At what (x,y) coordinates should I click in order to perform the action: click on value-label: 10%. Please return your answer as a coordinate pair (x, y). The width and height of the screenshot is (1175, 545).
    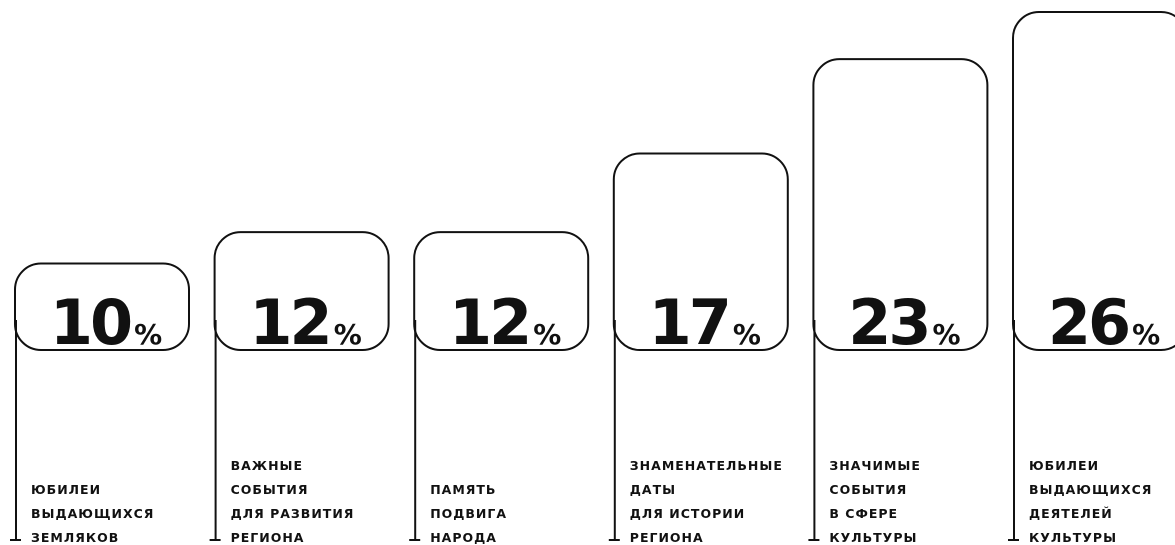
    Looking at the image, I should click on (106, 322).